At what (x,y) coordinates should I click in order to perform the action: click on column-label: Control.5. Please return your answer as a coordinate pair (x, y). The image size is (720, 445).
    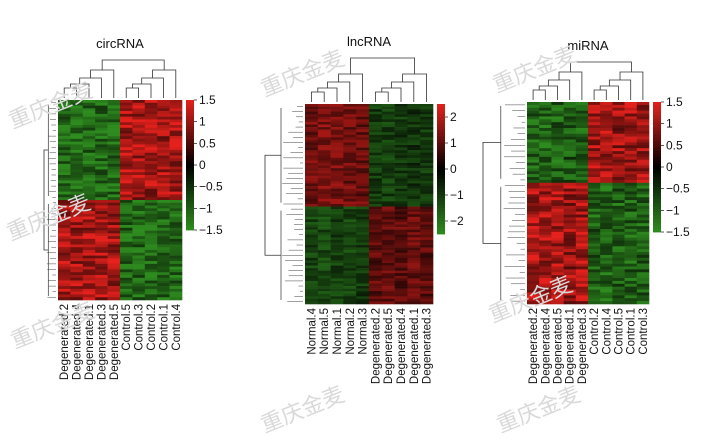
    Looking at the image, I should click on (127, 327).